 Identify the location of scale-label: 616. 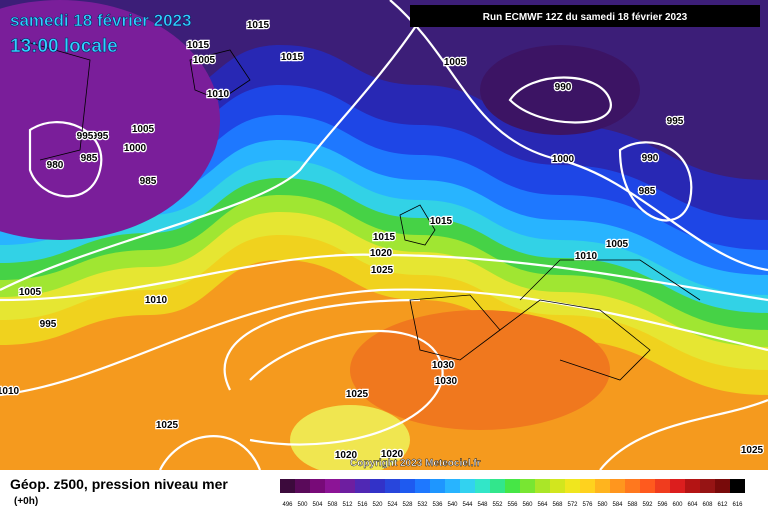
(737, 505).